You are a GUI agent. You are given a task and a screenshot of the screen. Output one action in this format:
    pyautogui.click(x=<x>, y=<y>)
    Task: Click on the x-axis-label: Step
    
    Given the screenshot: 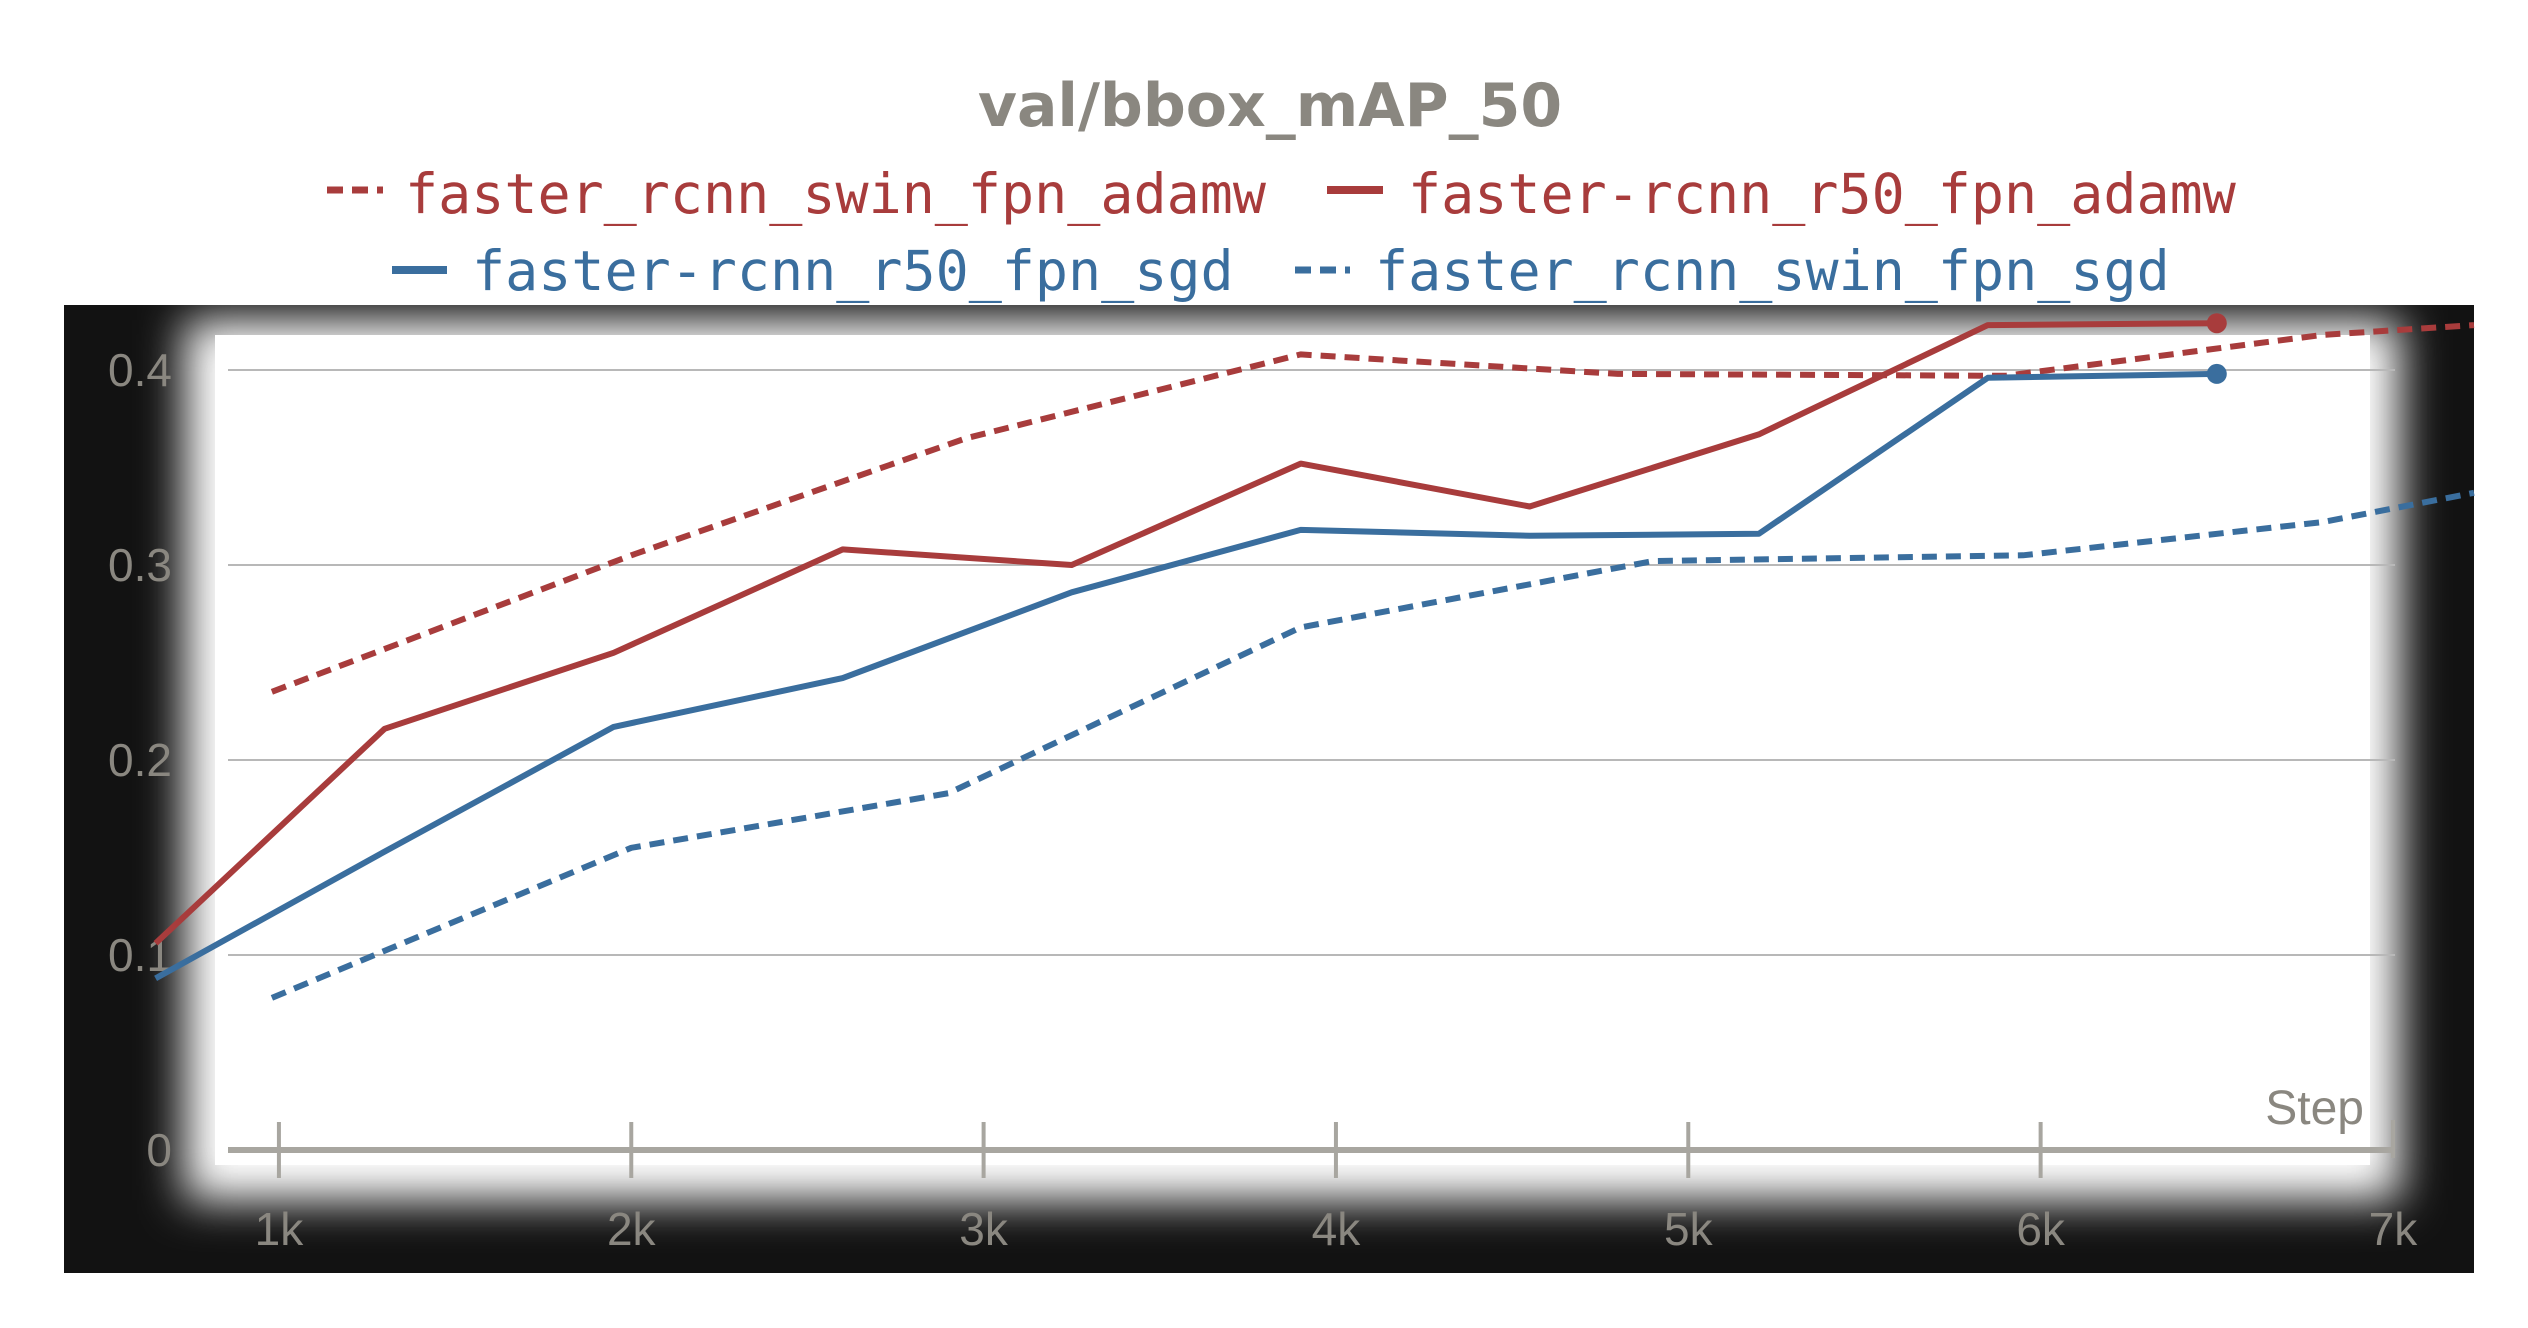 What is the action you would take?
    pyautogui.click(x=2314, y=1108)
    